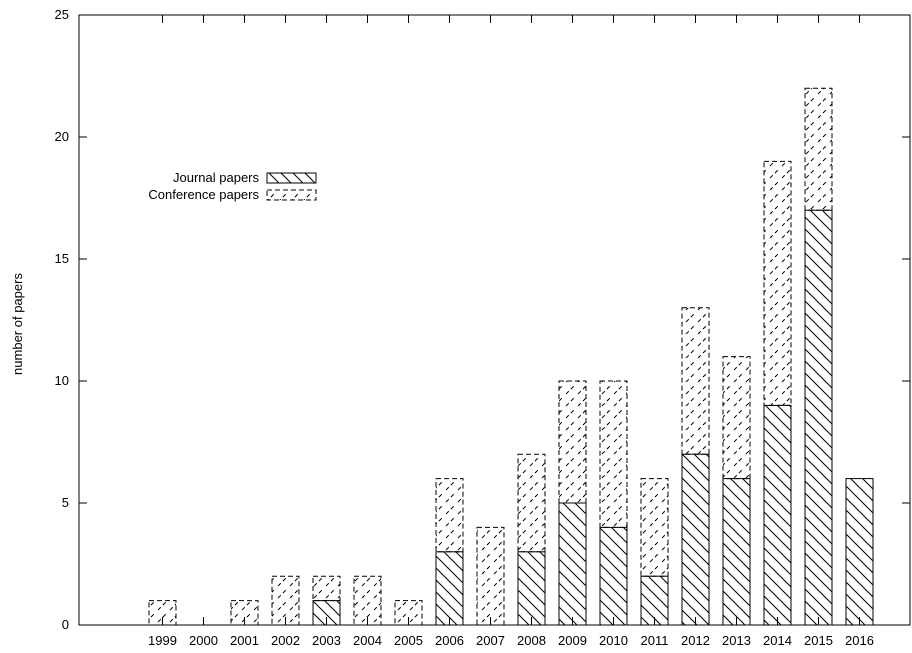  Describe the element at coordinates (859, 640) in the screenshot. I see `x-tick-label-2016: 2016` at that location.